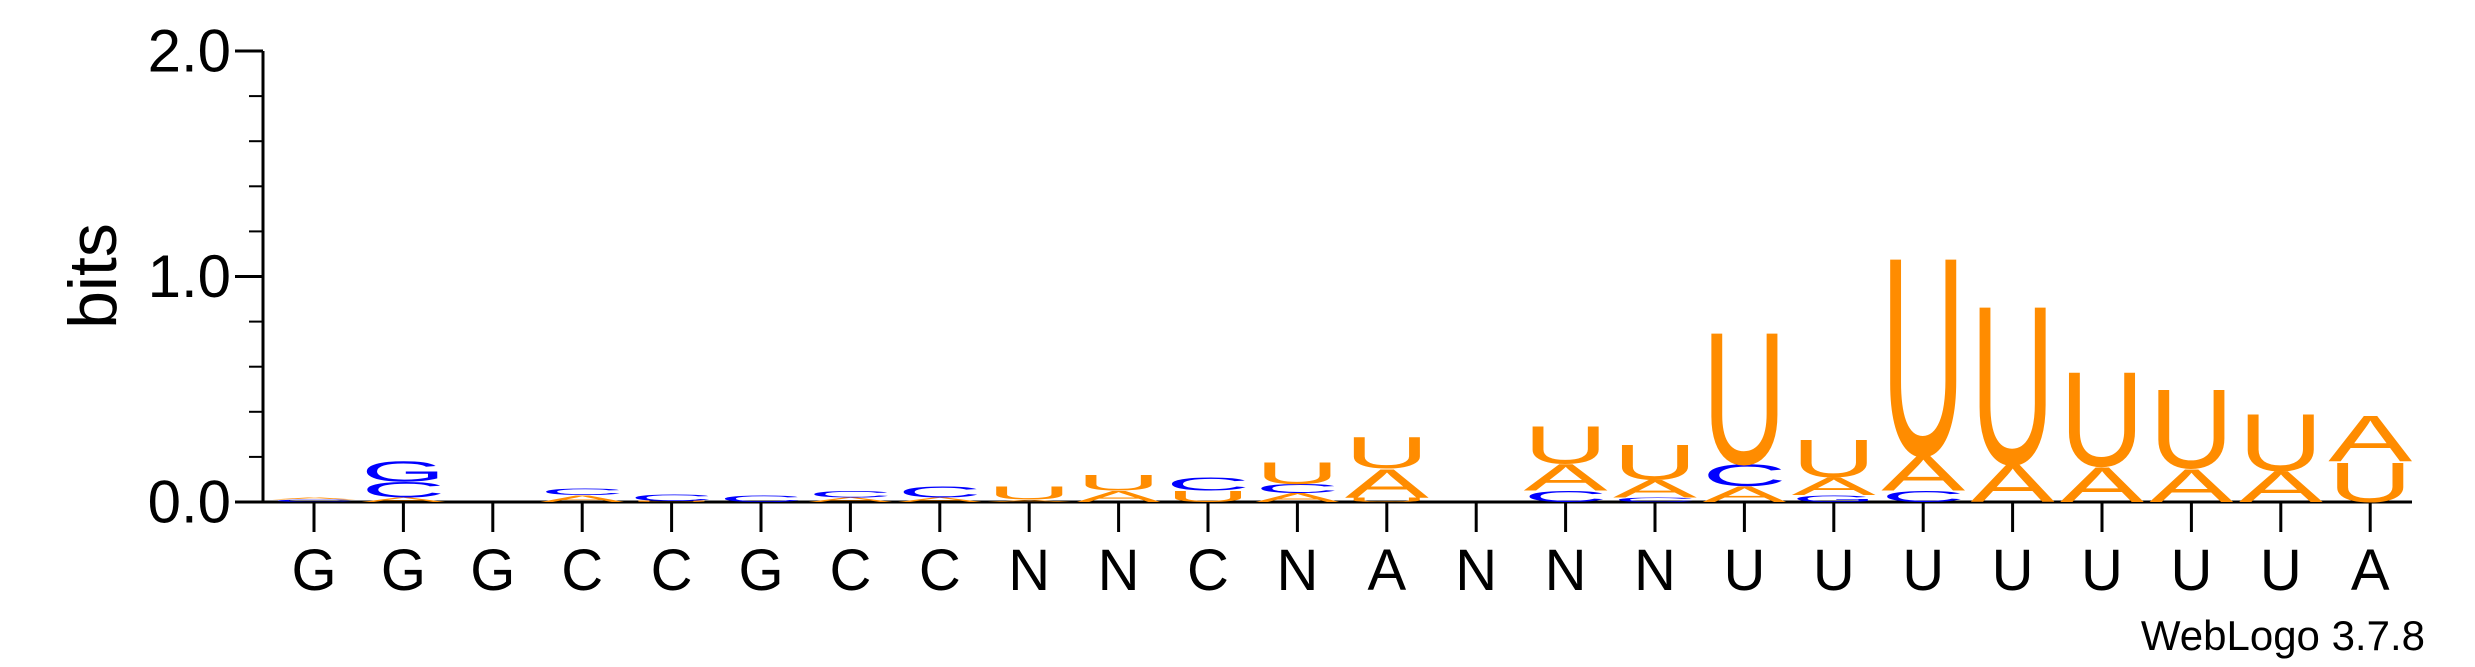 This screenshot has width=2475, height=667. What do you see at coordinates (2283, 635) in the screenshot?
I see `credit-text: WebLogo 3.7.8` at bounding box center [2283, 635].